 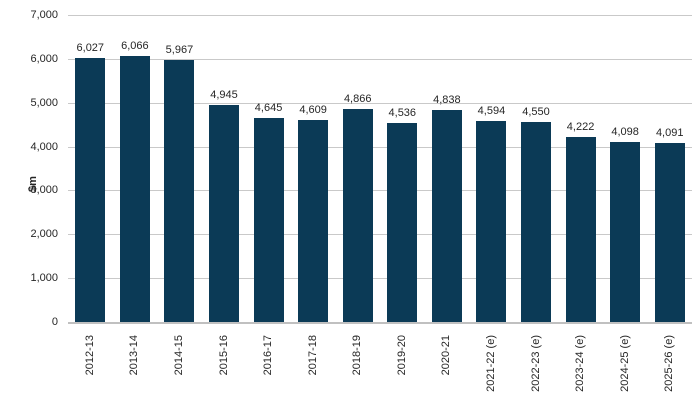 I want to click on bar-value-label: 4,609, so click(x=313, y=109).